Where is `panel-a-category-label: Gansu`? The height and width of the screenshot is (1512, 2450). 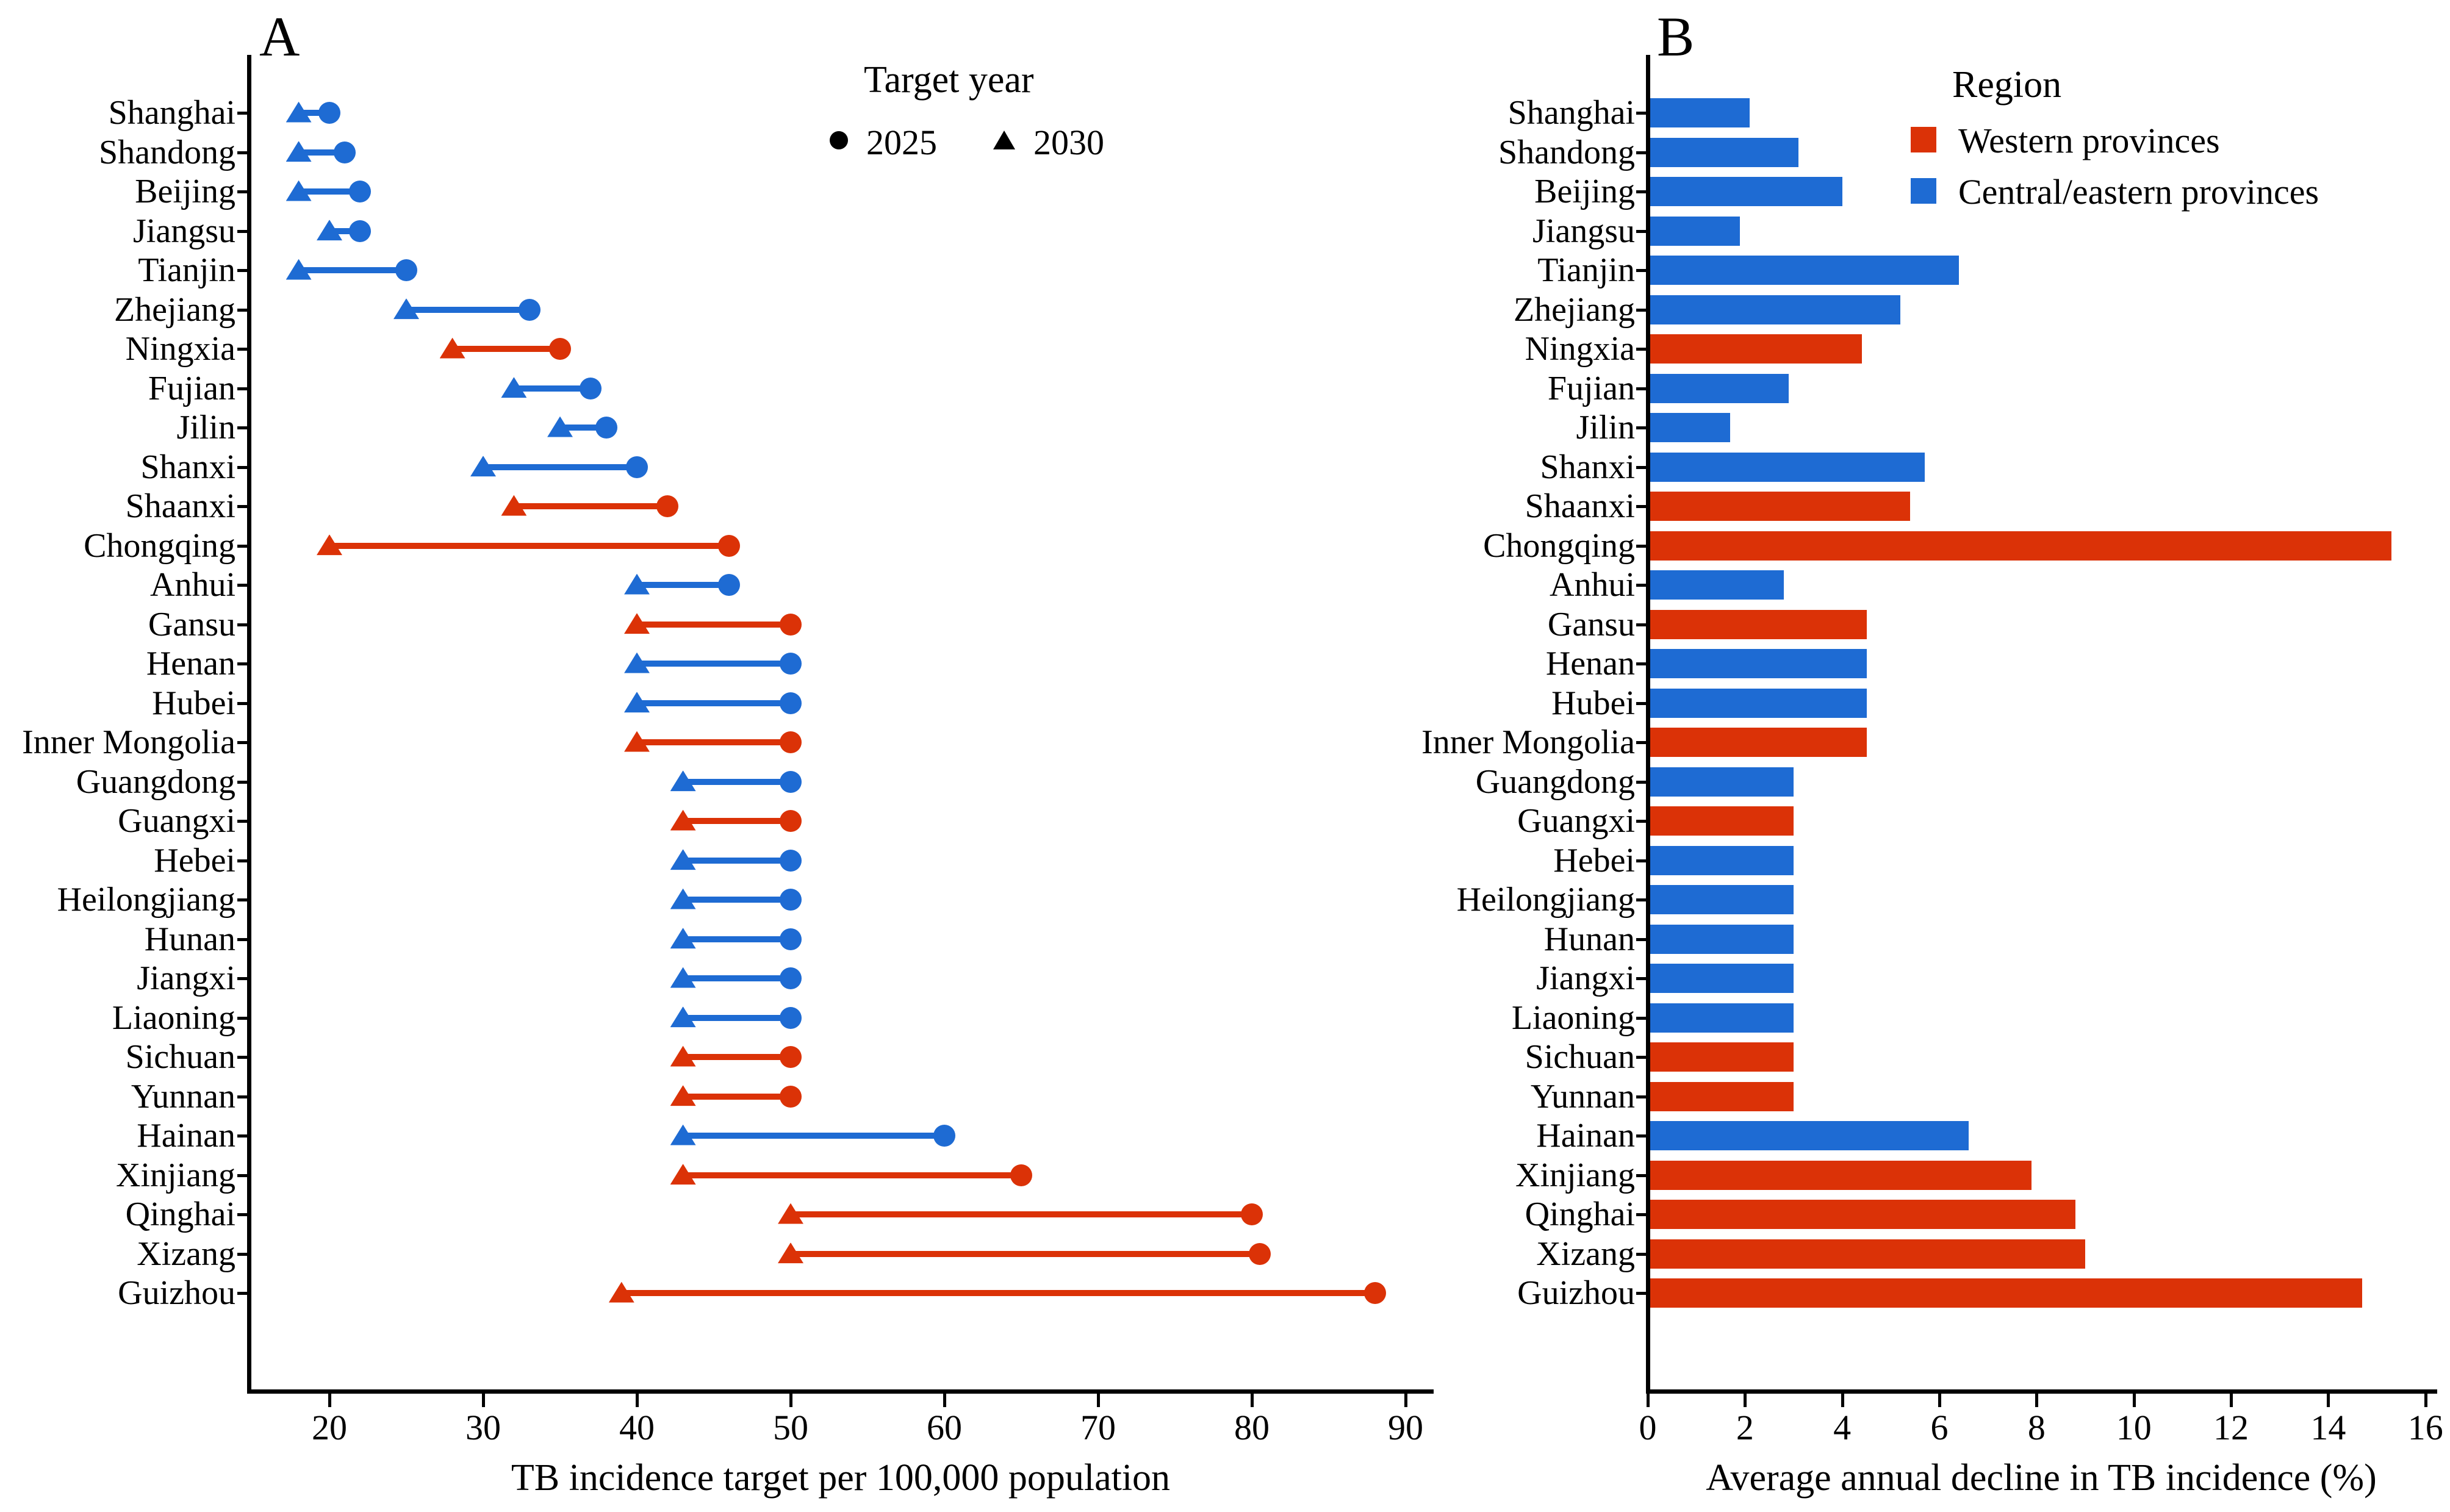 panel-a-category-label: Gansu is located at coordinates (191, 624).